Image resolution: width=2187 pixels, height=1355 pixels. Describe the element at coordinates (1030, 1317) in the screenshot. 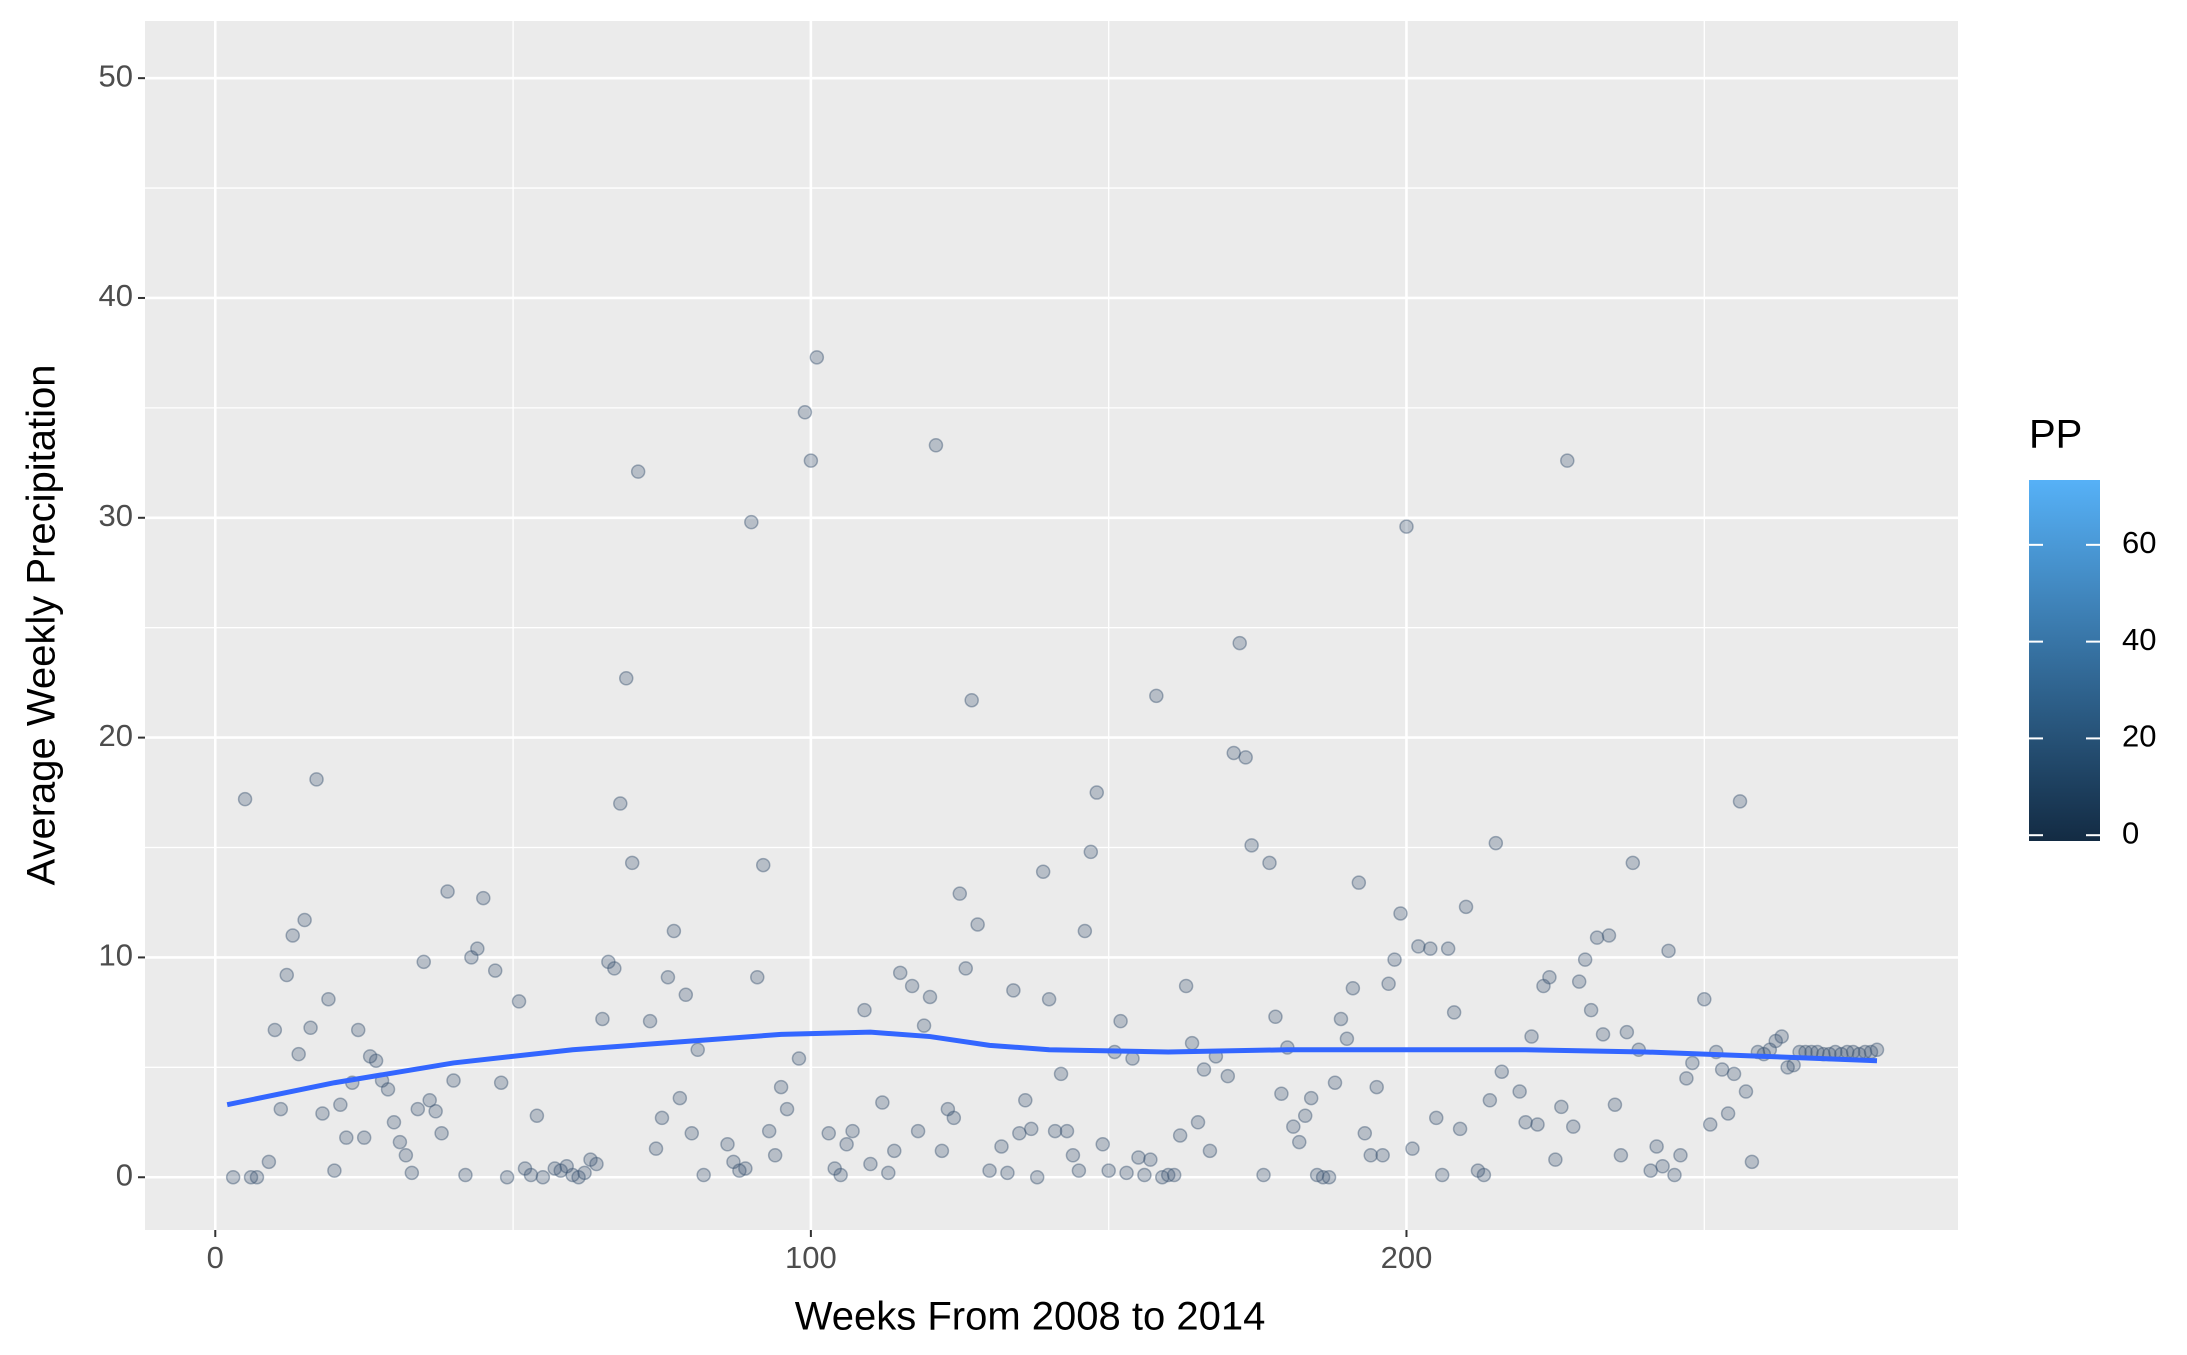

I see `x-axis-title: Weeks From 2008 to 2014` at that location.